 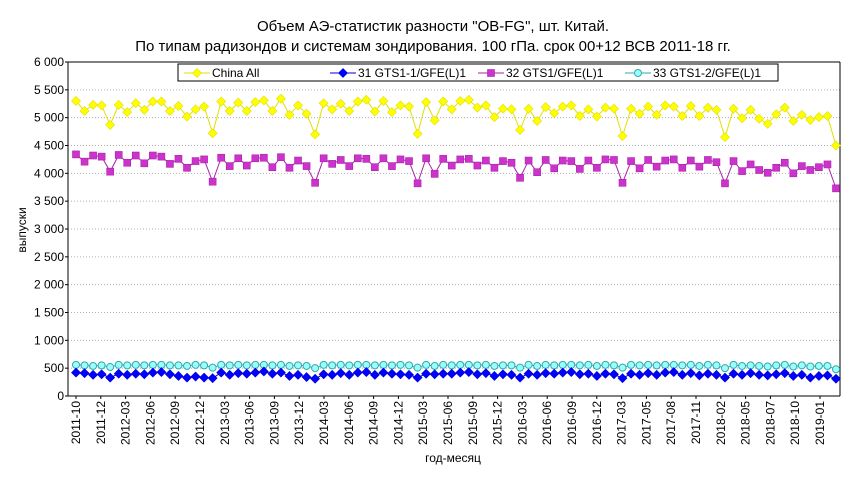 What do you see at coordinates (49, 229) in the screenshot?
I see `y-tick-label: 3 000` at bounding box center [49, 229].